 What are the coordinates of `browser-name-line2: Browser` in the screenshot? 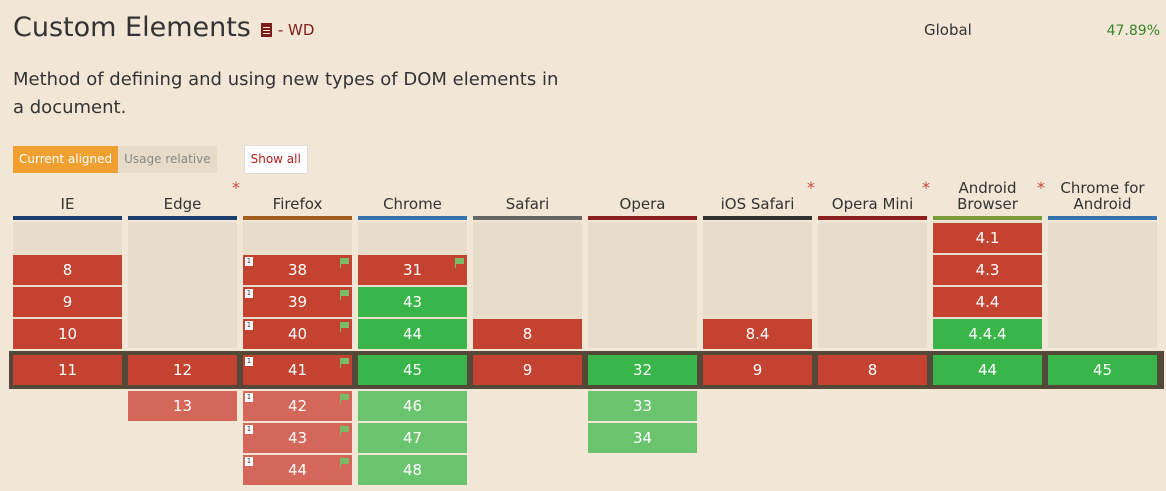 It's located at (987, 204).